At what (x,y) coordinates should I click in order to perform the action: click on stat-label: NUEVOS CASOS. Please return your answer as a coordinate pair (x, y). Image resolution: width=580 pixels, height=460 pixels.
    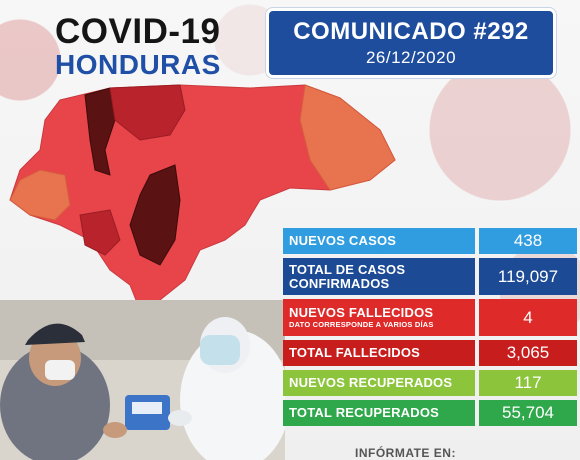
    Looking at the image, I should click on (379, 241).